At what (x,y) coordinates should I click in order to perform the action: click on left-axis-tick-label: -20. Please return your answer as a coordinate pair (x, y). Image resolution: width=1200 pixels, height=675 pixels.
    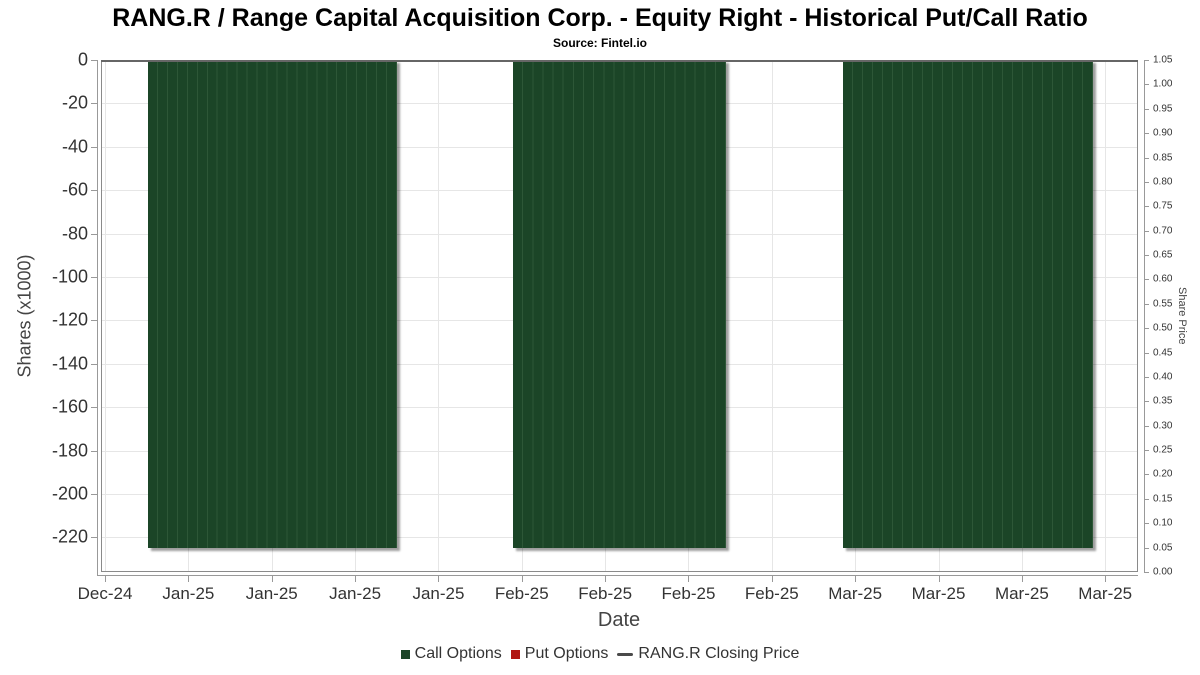
    Looking at the image, I should click on (74, 102).